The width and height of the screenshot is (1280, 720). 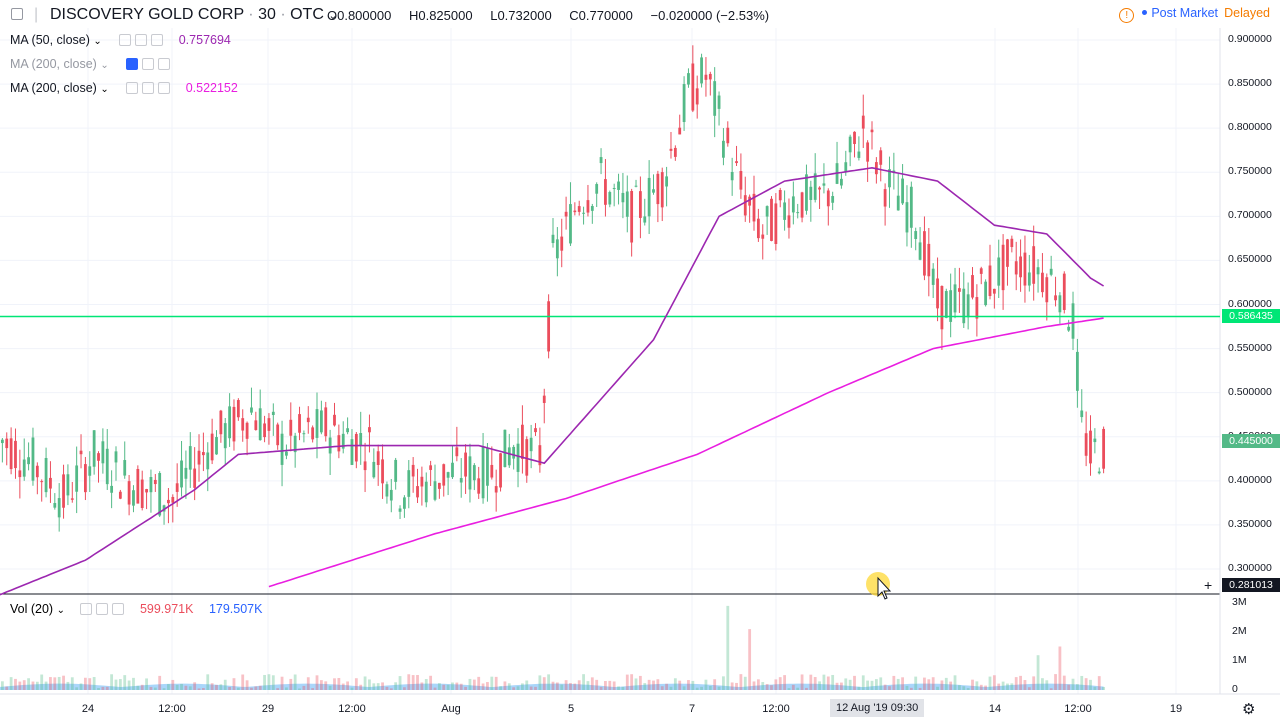 I want to click on ma50-value: 0.757694, so click(x=204, y=40).